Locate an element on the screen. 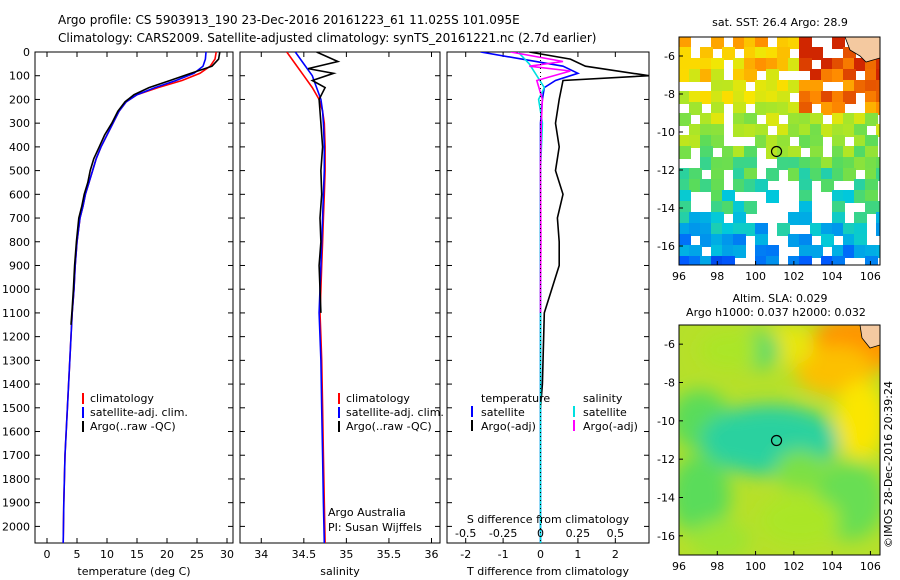 The image size is (900, 580). salinity-annotation-line-1: Argo Australia is located at coordinates (367, 512).